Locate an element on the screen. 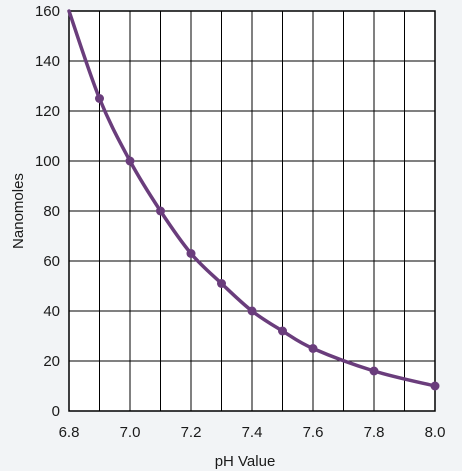 This screenshot has height=471, width=462. y-axis-label: Nanomoles is located at coordinates (18, 211).